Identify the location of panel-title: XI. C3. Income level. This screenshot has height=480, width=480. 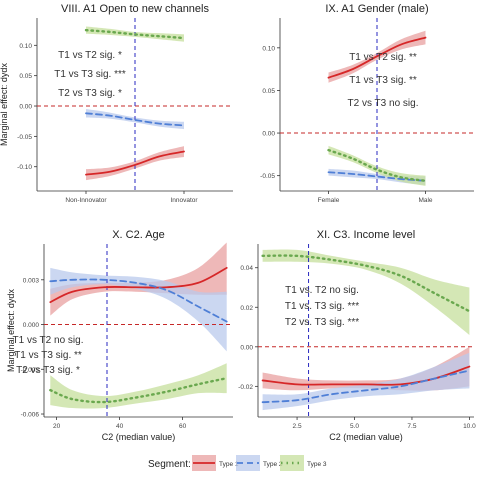
(366, 235).